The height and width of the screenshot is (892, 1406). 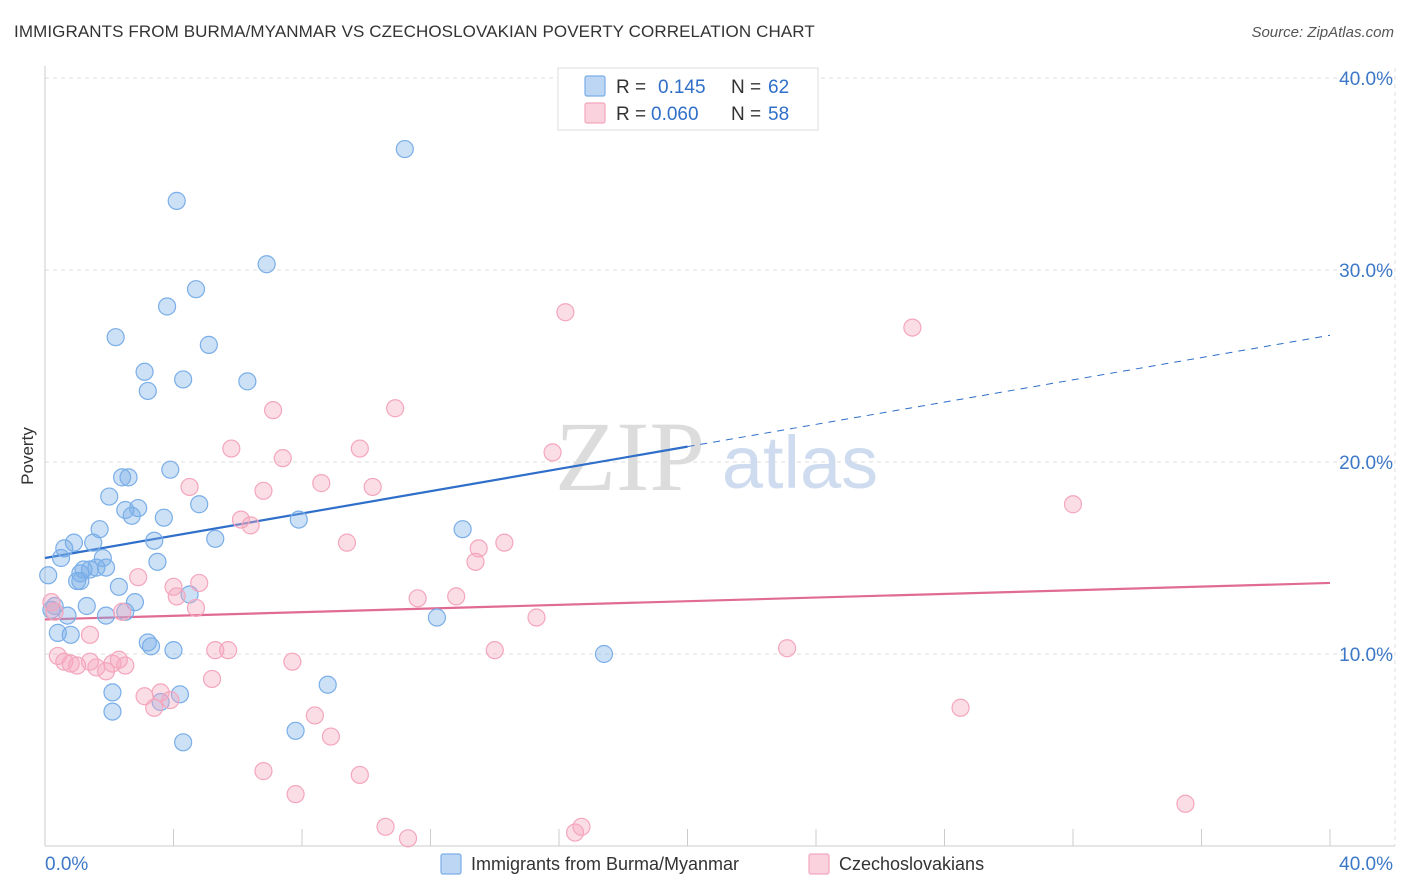 I want to click on legend-r-value-1: 0.060, so click(x=675, y=114).